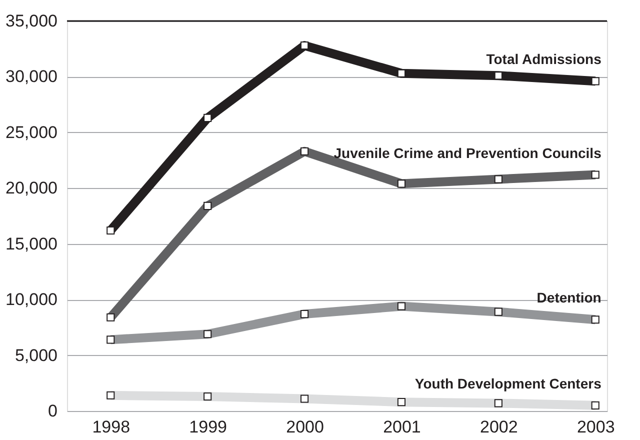 Image resolution: width=640 pixels, height=440 pixels. I want to click on x-tick-label: 2001, so click(402, 427).